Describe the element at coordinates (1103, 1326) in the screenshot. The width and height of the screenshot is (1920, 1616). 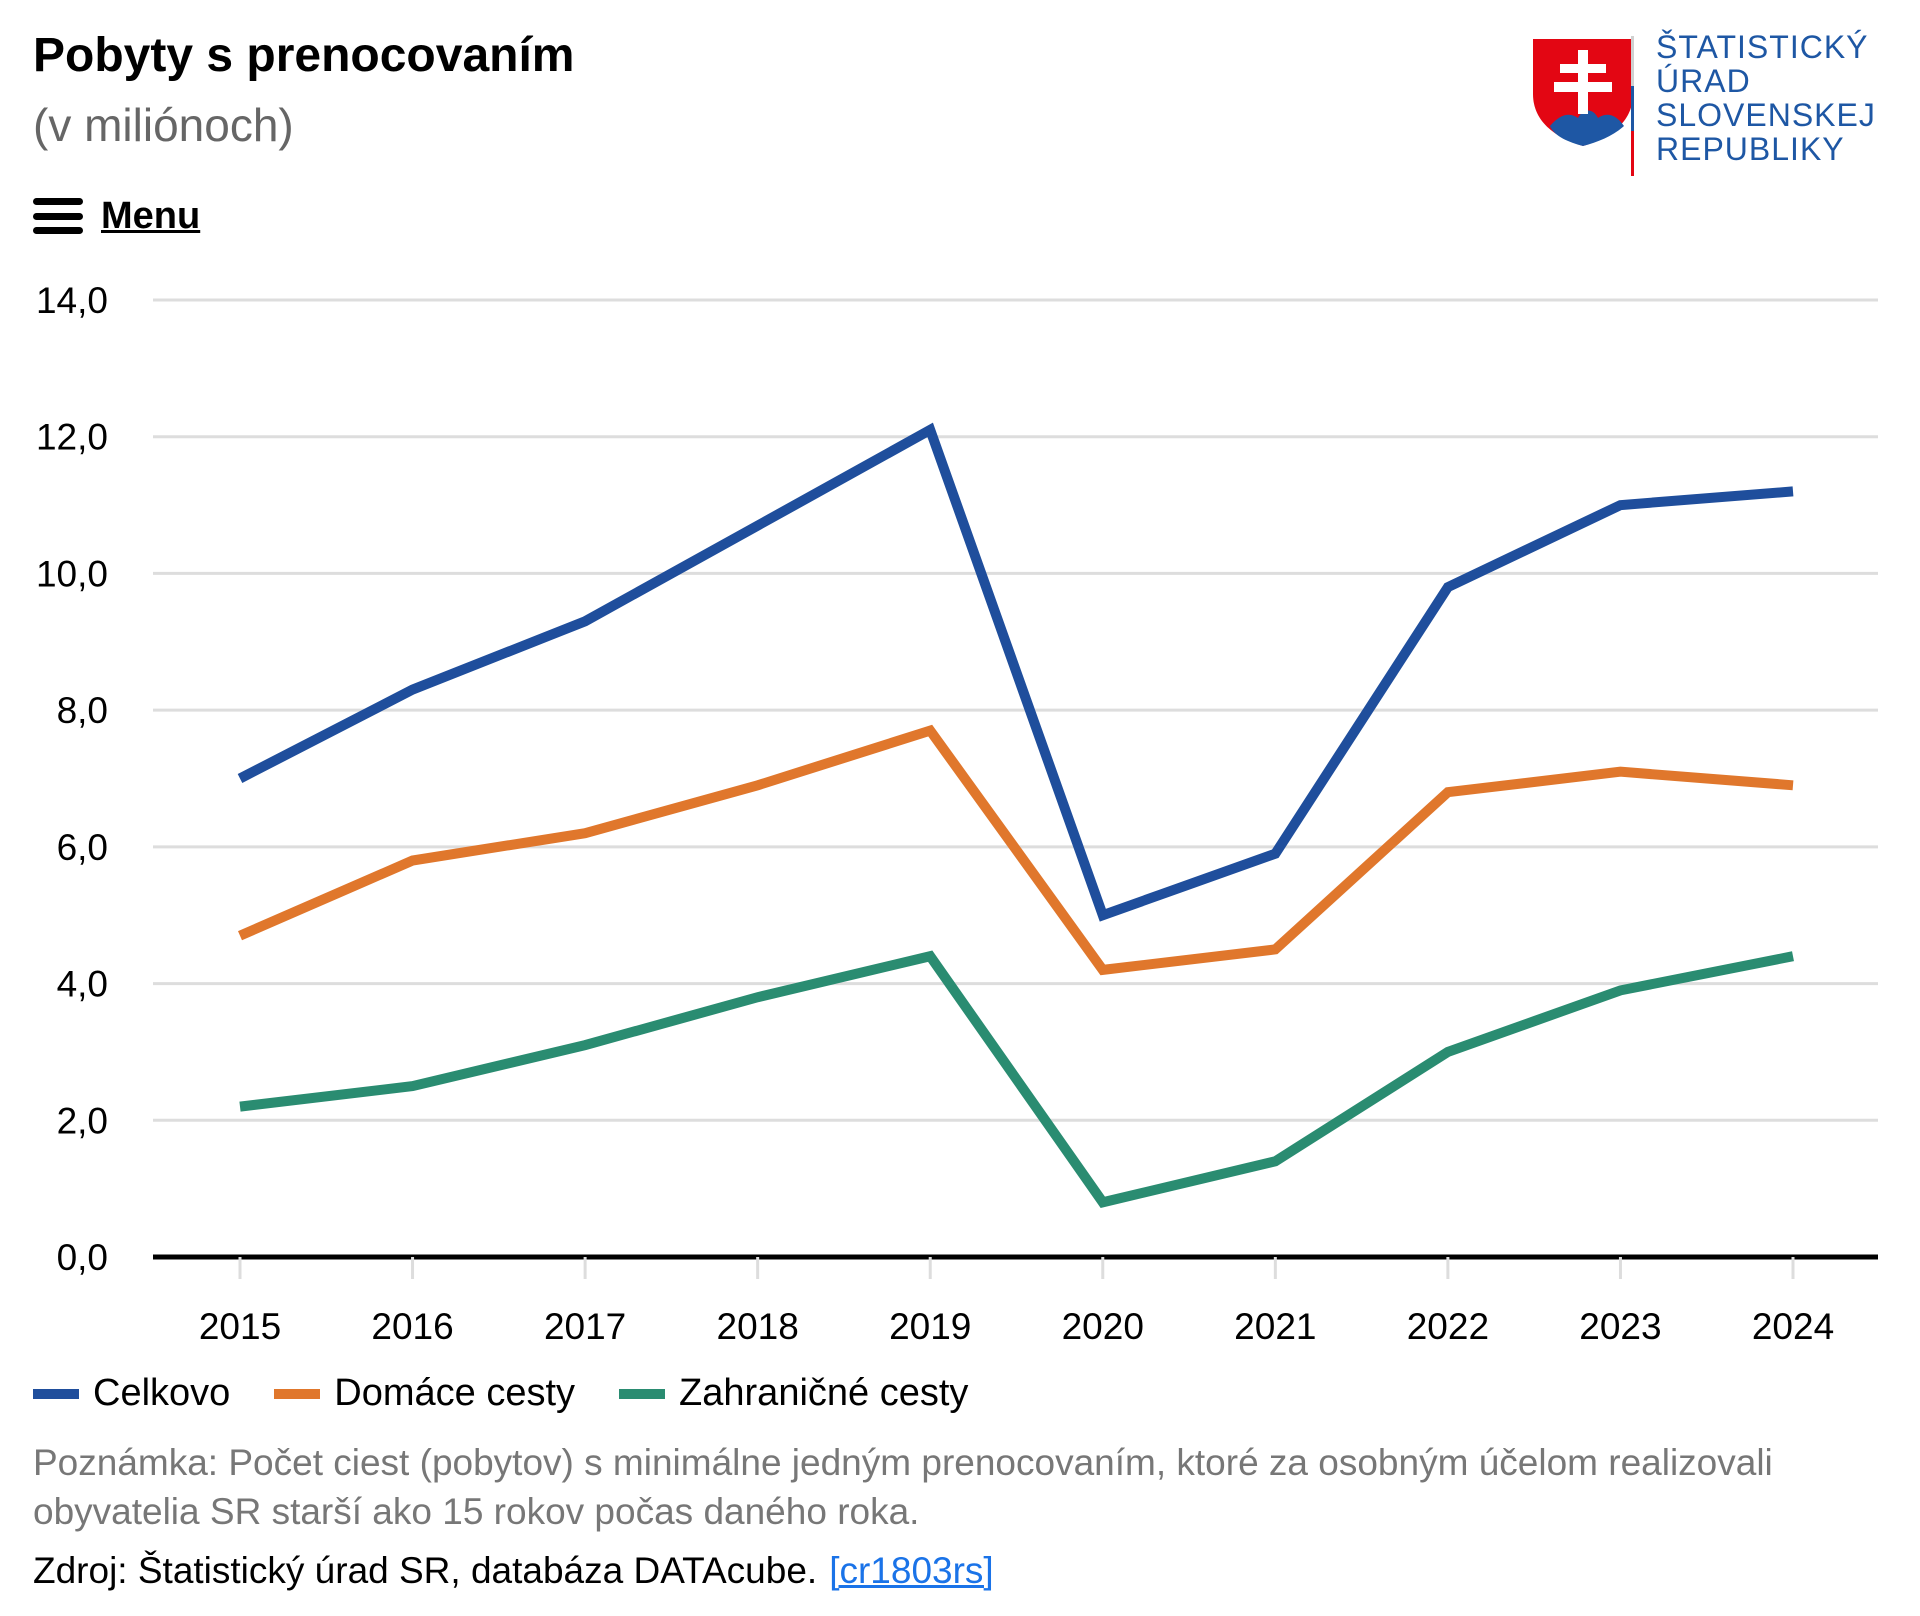
I see `x-tick-label: 2020` at that location.